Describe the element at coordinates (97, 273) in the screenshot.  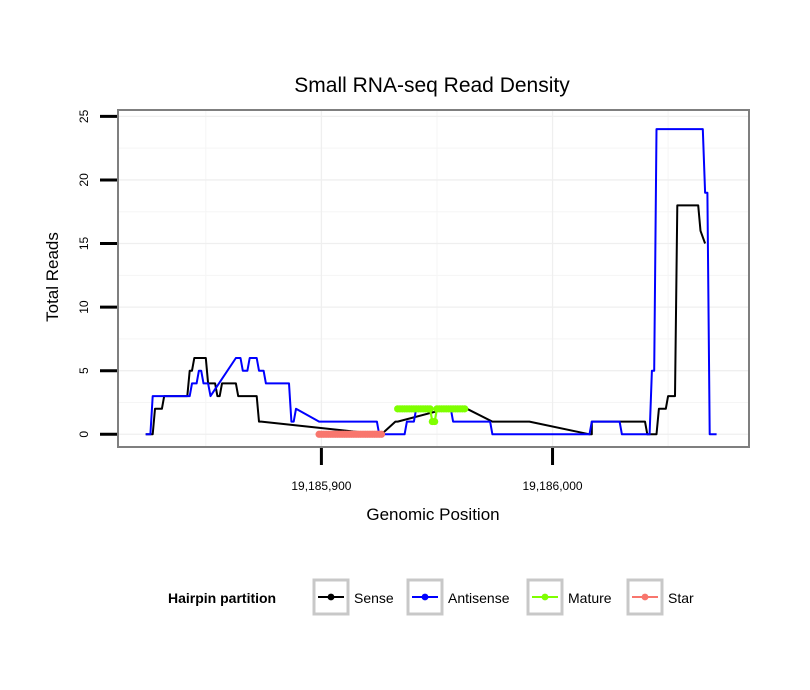
I see `y-axis: 0 5 10 15 20 25` at that location.